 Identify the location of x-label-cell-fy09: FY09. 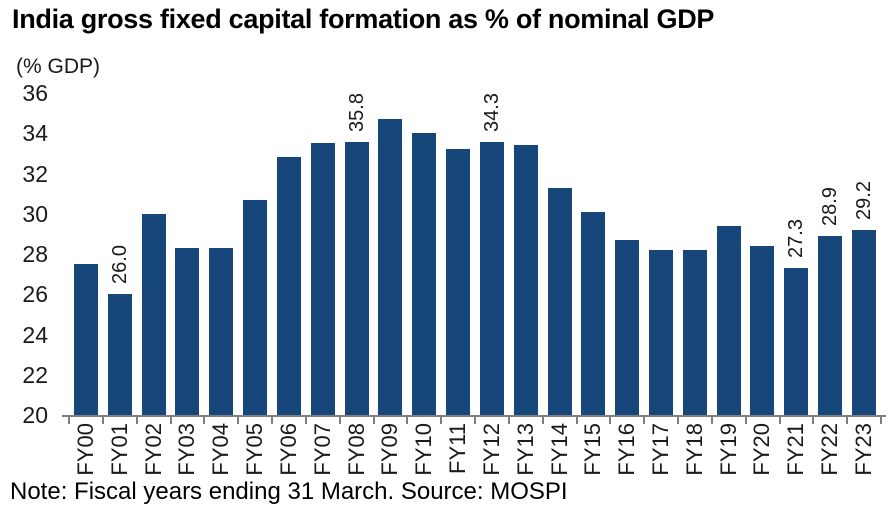
(390, 452).